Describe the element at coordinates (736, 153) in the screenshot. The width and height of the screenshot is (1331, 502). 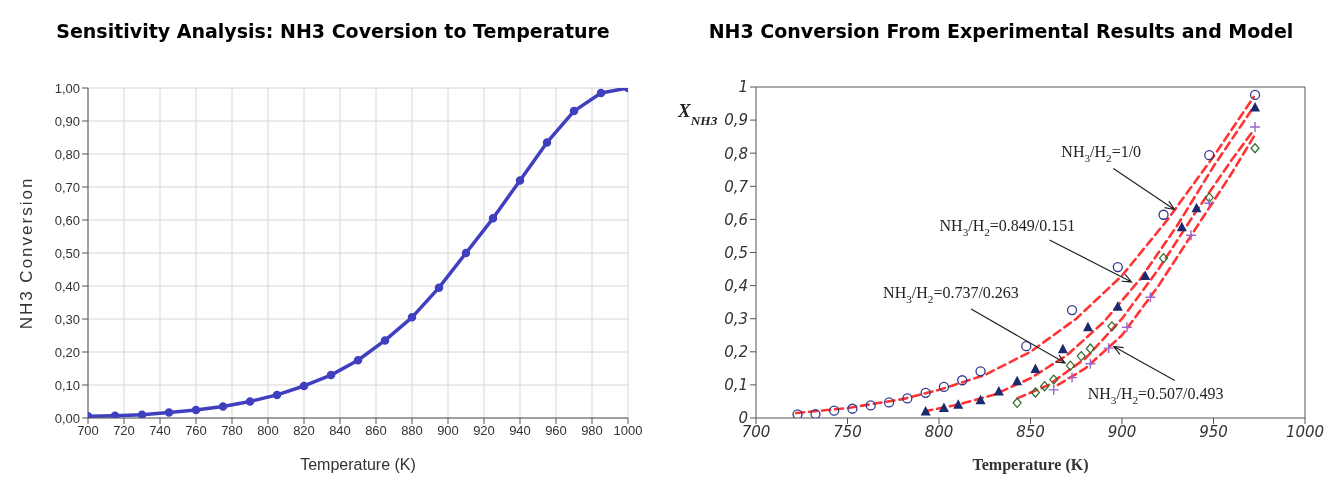
I see `y-tick-label: 0,8` at that location.